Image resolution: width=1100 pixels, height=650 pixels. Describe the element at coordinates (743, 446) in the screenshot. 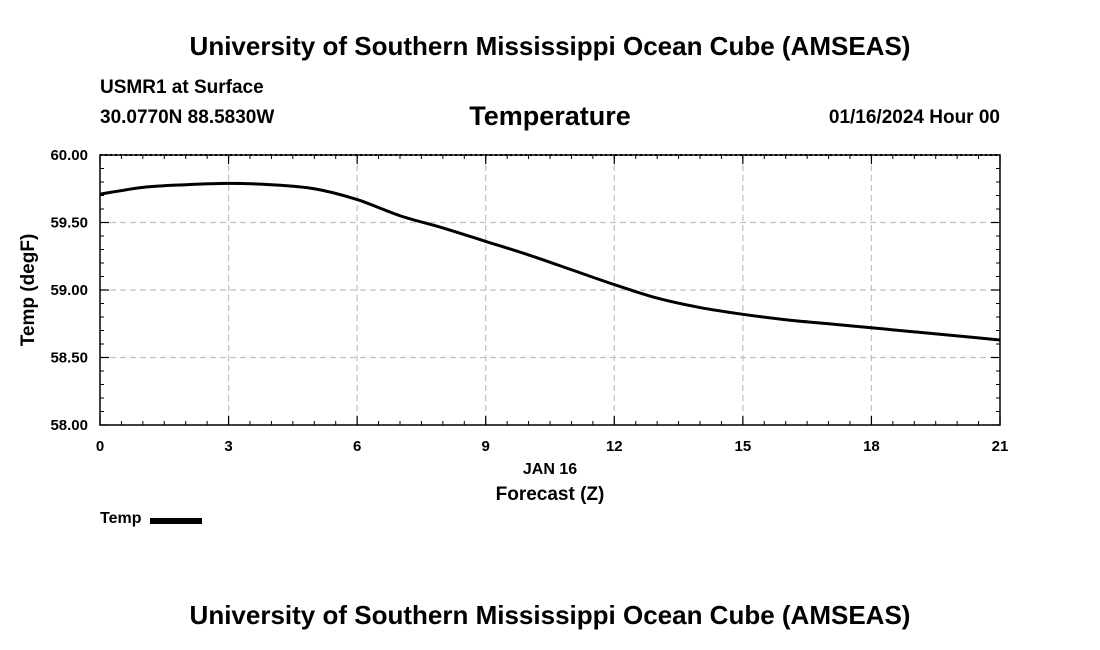

I see `x-tick-label: 15` at that location.